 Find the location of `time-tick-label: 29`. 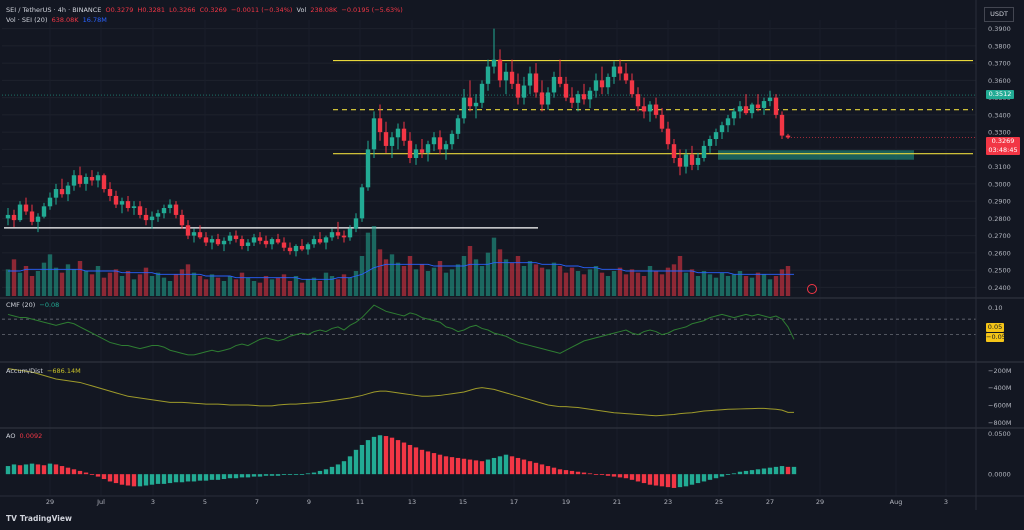

time-tick-label: 29 is located at coordinates (50, 502).